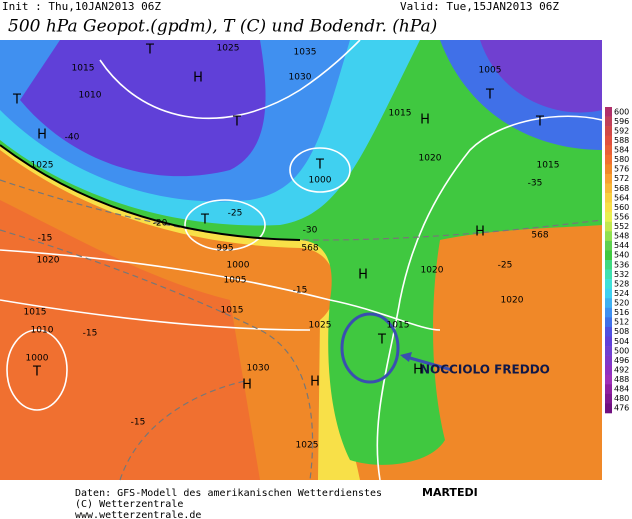 The height and width of the screenshot is (519, 632). Describe the element at coordinates (450, 492) in the screenshot. I see `day-label: MARTEDI` at that location.